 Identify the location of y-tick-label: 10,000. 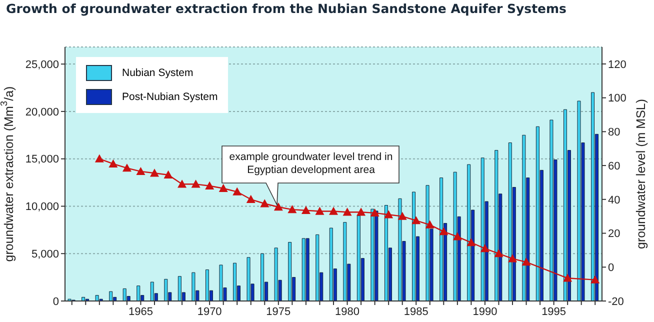
(42, 207).